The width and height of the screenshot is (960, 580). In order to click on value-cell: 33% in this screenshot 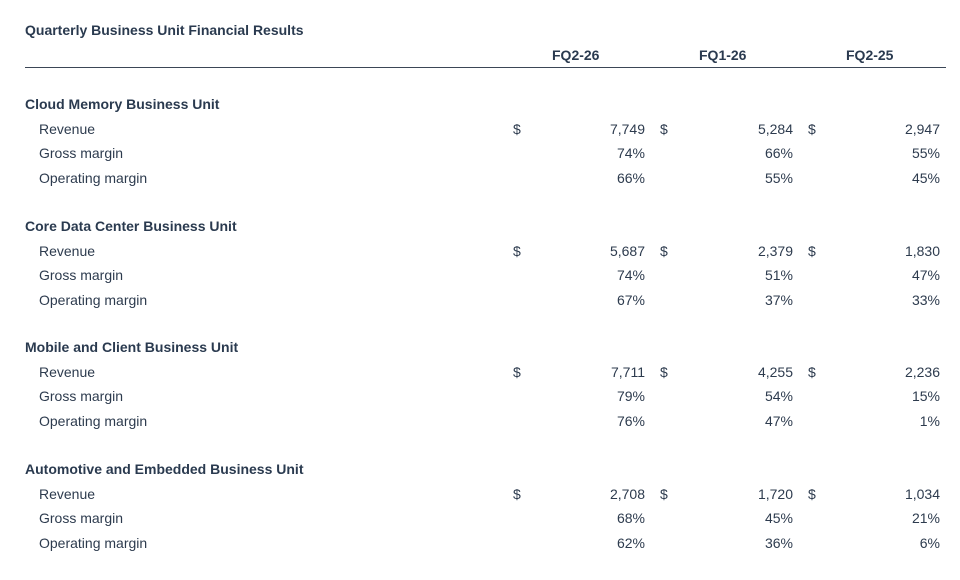, I will do `click(925, 299)`.